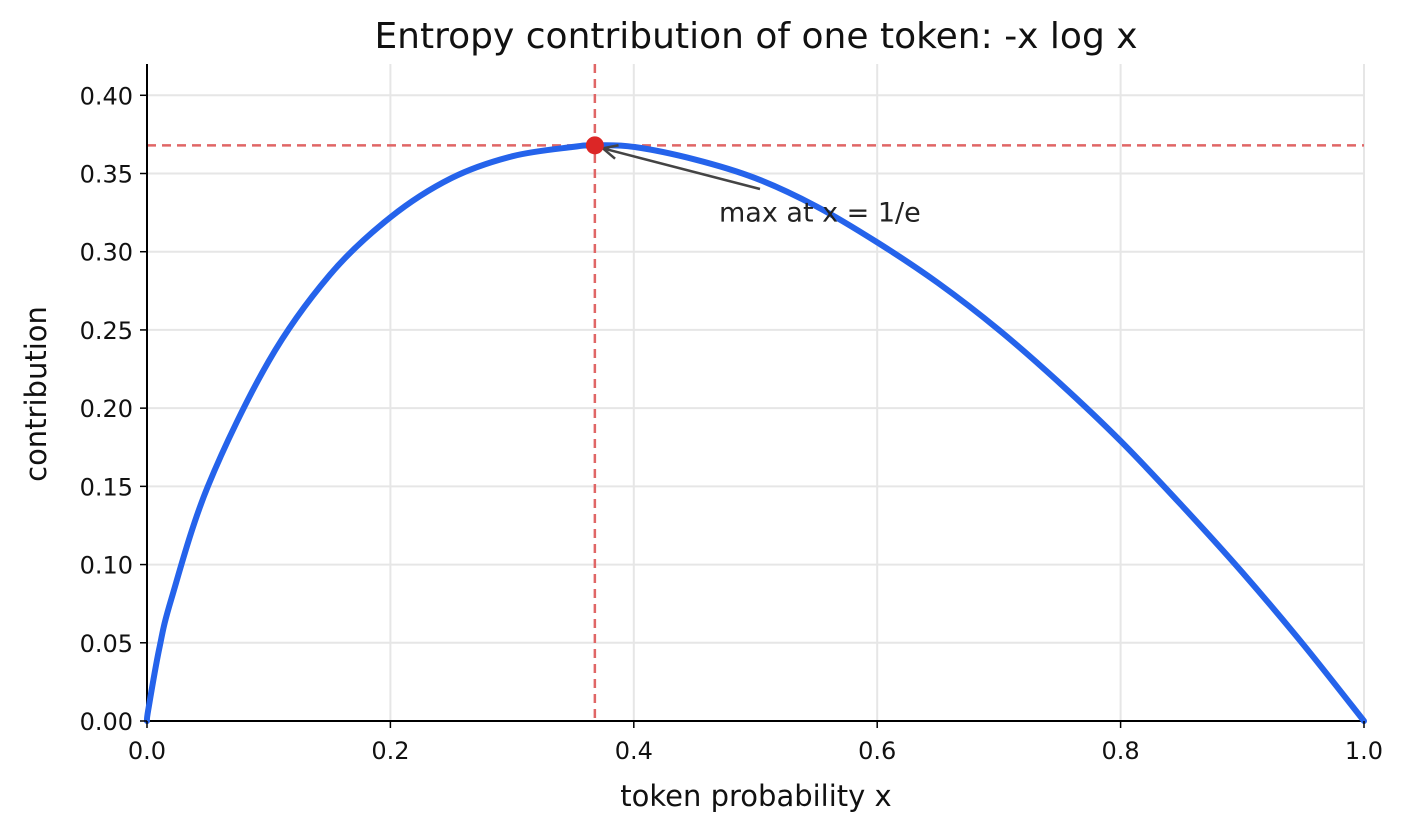 This screenshot has height=830, width=1406. I want to click on x-tick-label: 0.2, so click(390, 751).